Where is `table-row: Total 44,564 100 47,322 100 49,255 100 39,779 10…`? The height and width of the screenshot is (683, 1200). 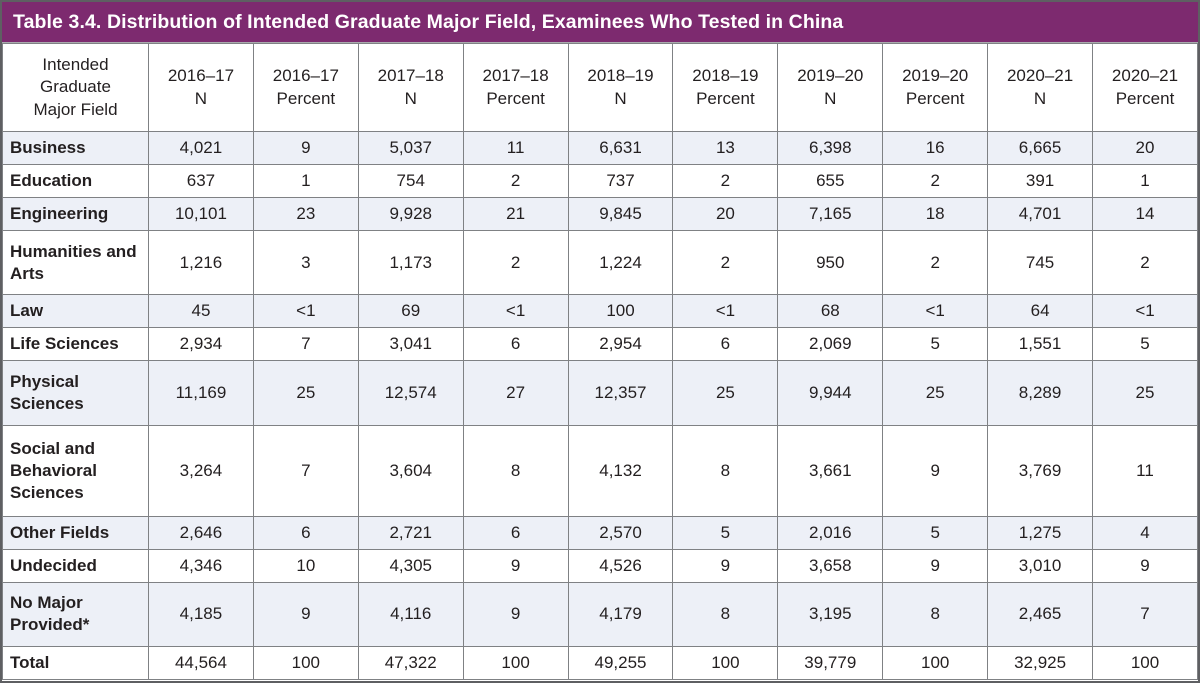
table-row: Total 44,564 100 47,322 100 49,255 100 39,779 10… is located at coordinates (600, 663).